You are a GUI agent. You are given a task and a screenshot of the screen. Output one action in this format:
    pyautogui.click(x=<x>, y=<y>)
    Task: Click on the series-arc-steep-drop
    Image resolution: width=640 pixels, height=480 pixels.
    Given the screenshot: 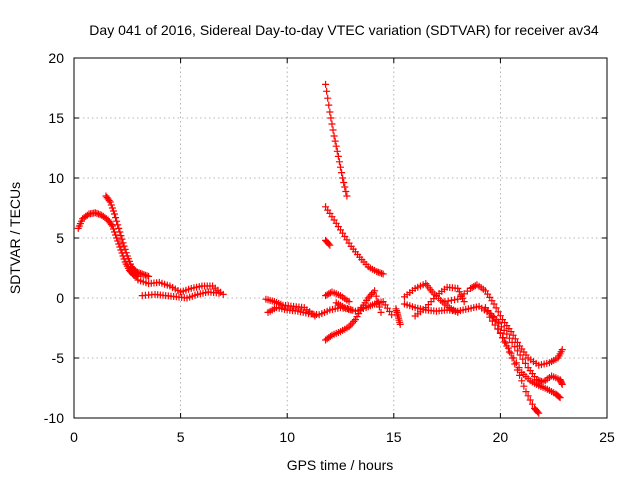 What is the action you would take?
    pyautogui.click(x=336, y=140)
    